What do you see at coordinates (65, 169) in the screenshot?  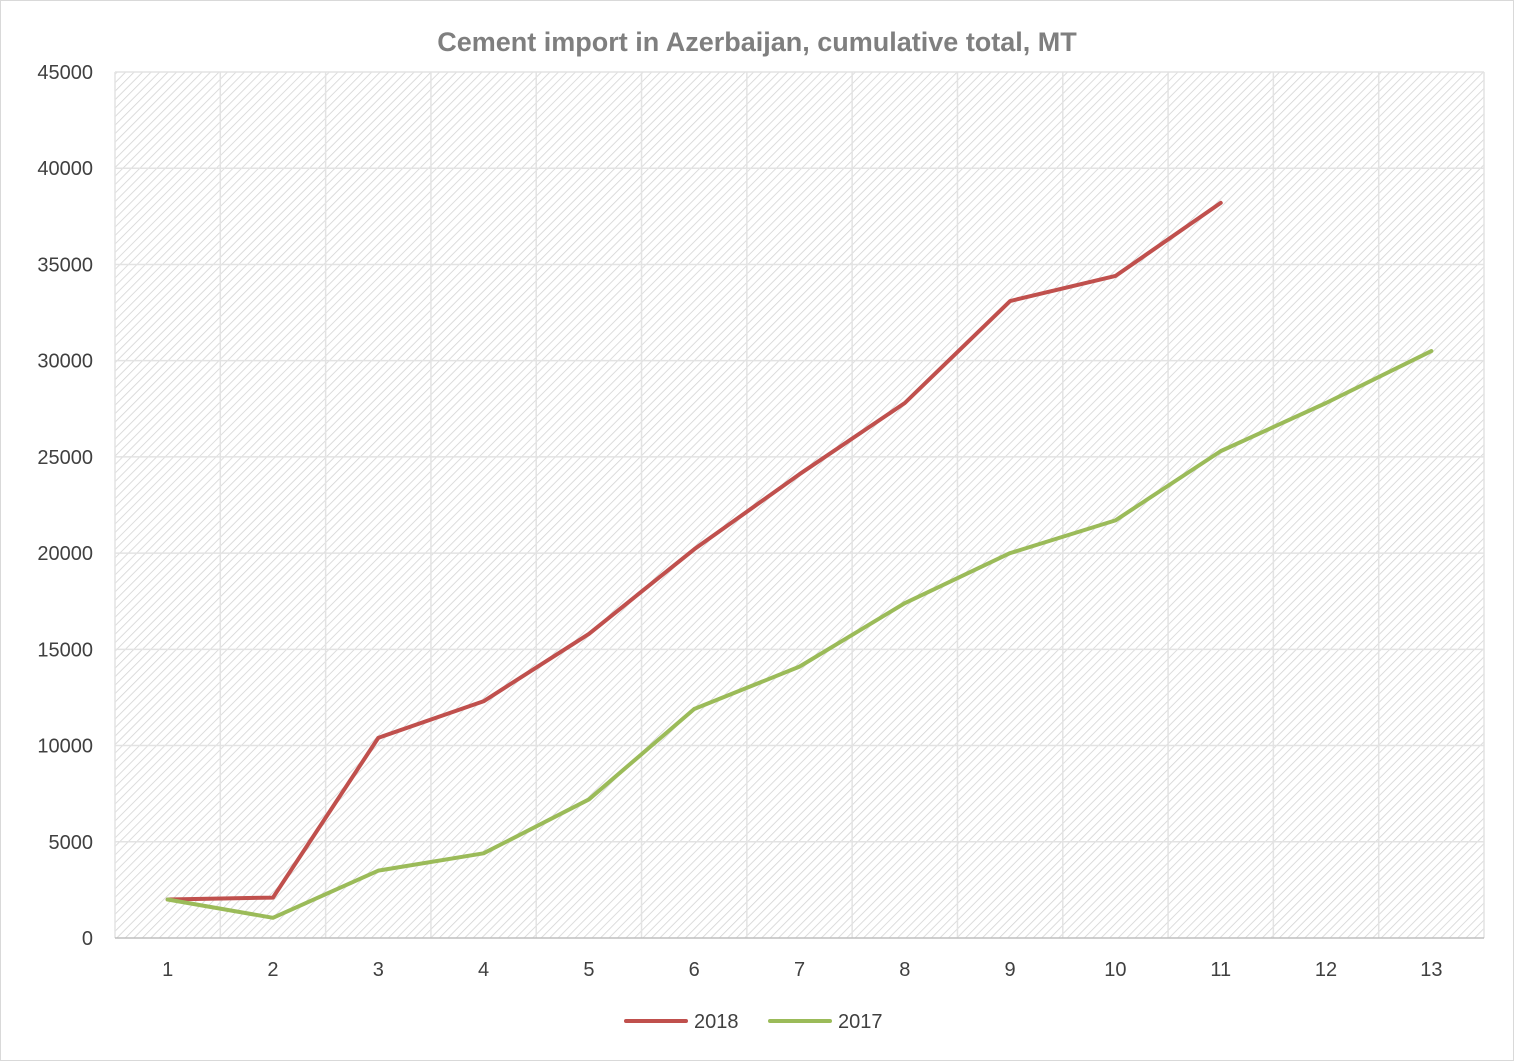 I see `y-tick-label: 40000` at bounding box center [65, 169].